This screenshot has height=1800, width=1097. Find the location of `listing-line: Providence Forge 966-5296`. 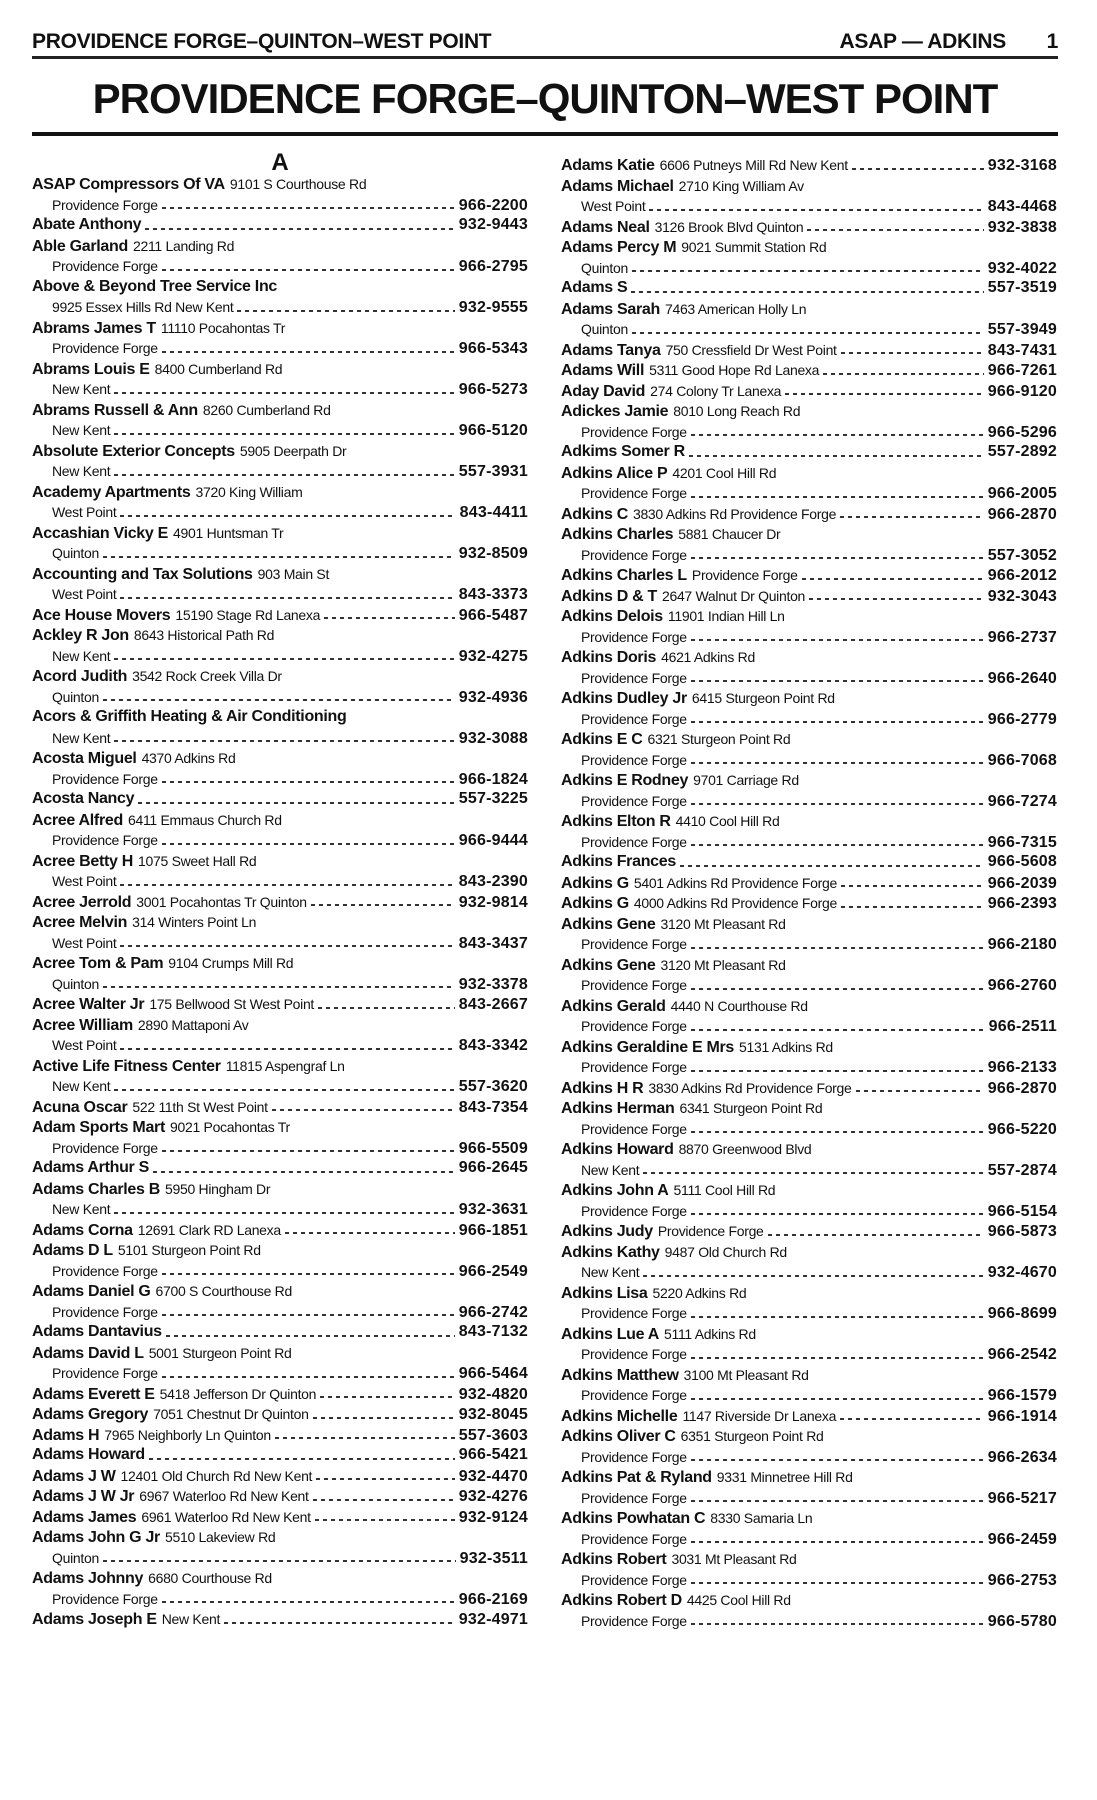

listing-line: Providence Forge 966-5296 is located at coordinates (809, 432).